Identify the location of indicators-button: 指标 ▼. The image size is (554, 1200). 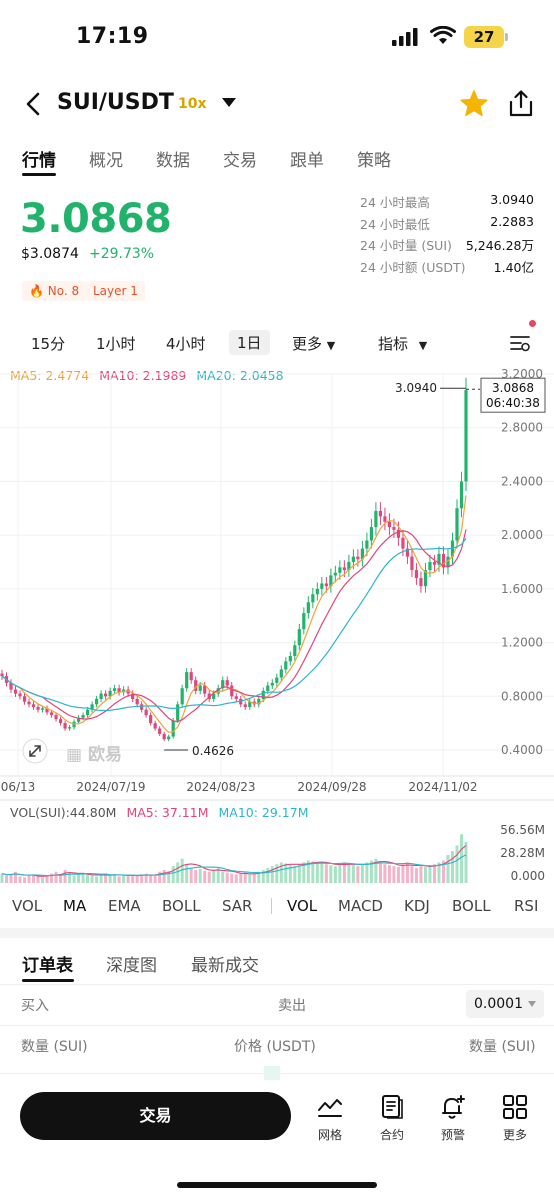
(403, 344).